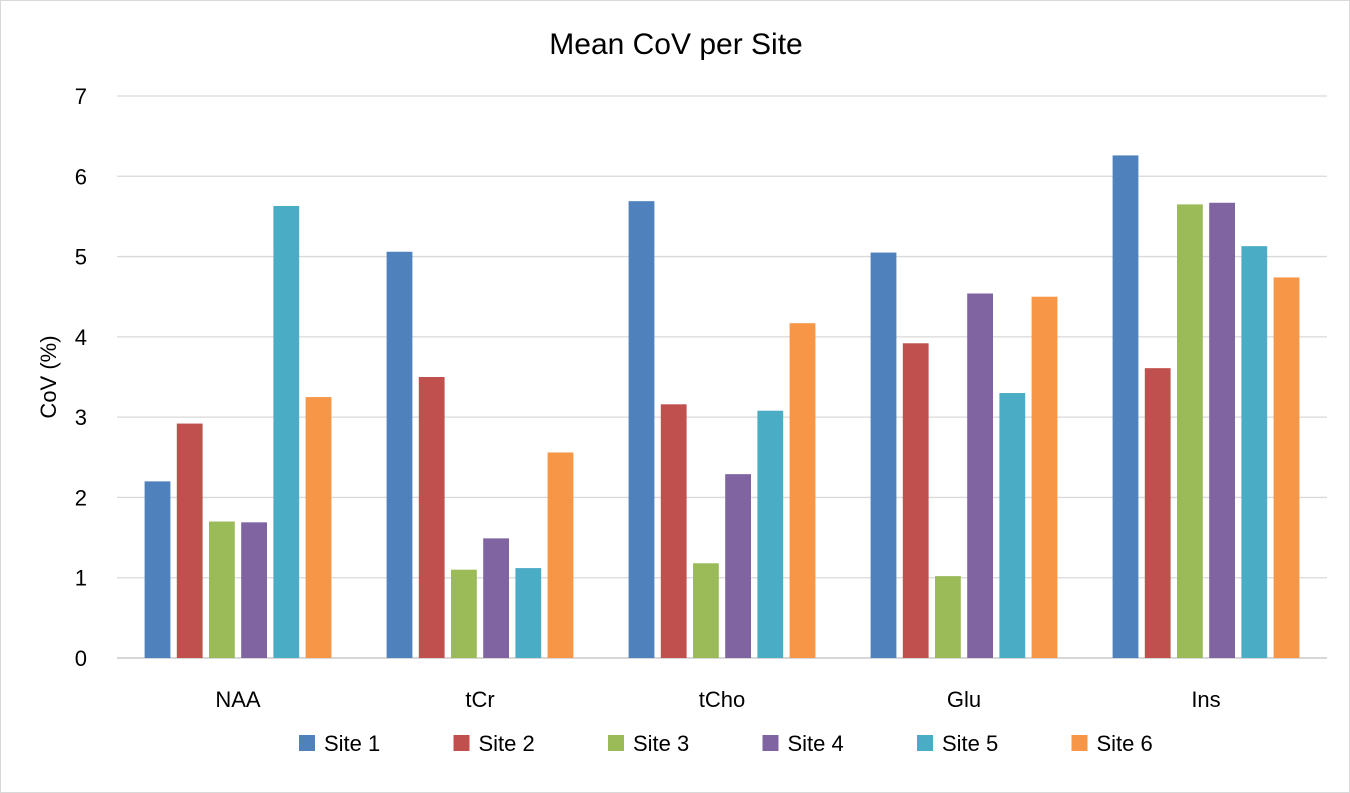 The image size is (1350, 793). What do you see at coordinates (722, 699) in the screenshot?
I see `x-tick-label: tCho` at bounding box center [722, 699].